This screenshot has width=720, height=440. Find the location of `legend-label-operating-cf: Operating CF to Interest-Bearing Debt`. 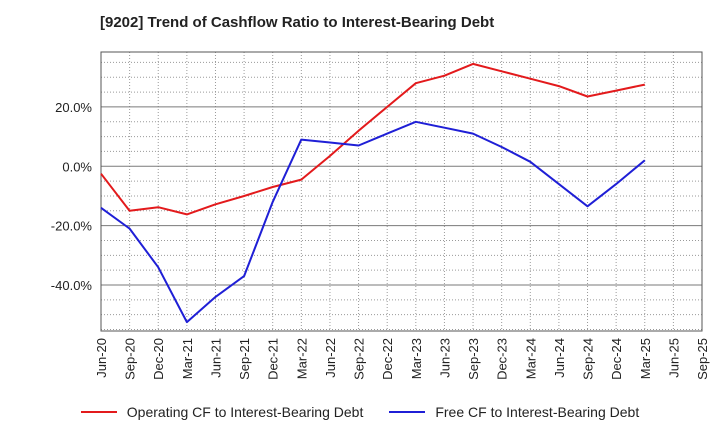

legend-label-operating-cf: Operating CF to Interest-Bearing Debt is located at coordinates (245, 412).